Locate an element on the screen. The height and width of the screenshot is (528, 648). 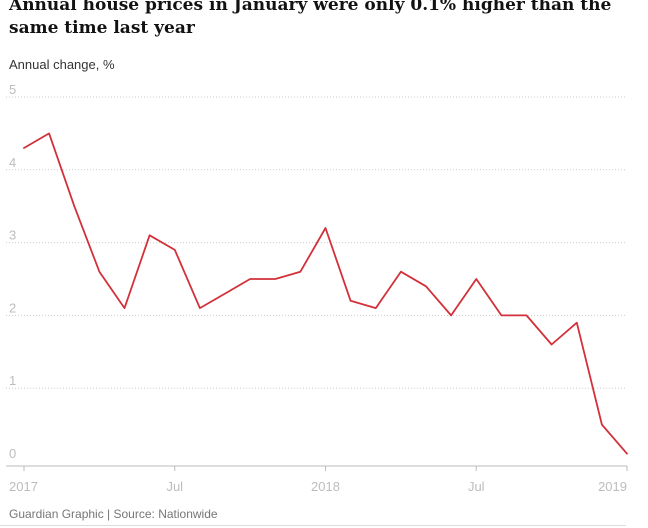
x-tick-label: 2019 is located at coordinates (612, 486).